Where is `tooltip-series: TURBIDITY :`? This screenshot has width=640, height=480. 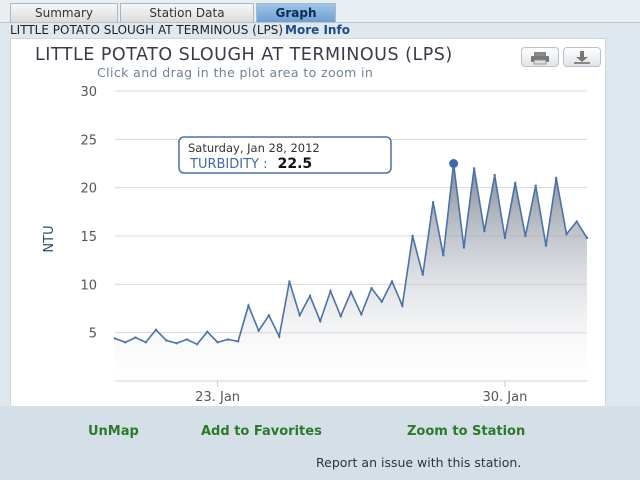
tooltip-series: TURBIDITY : is located at coordinates (228, 164).